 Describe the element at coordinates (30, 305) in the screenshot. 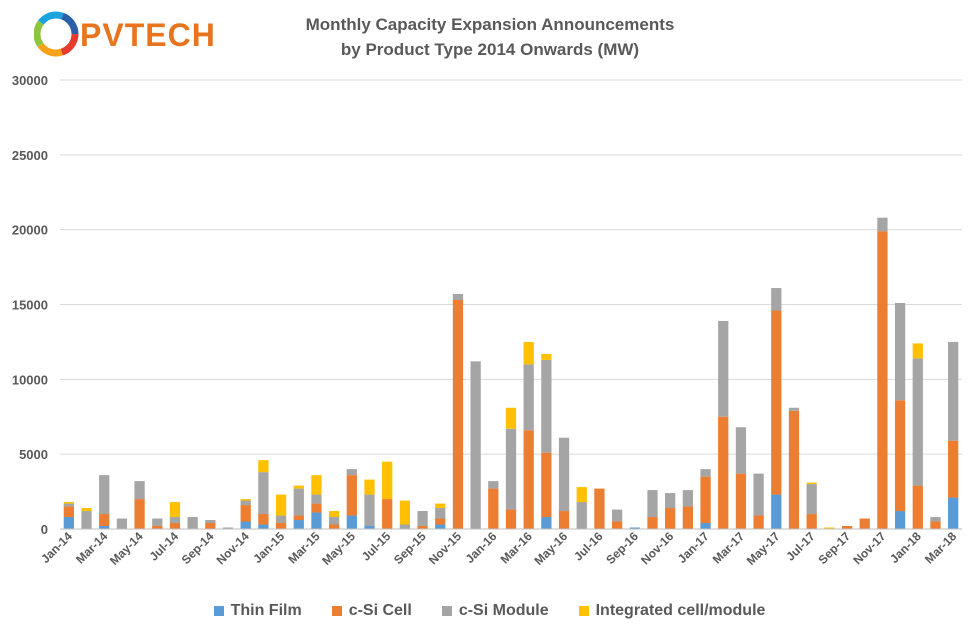

I see `y-tick-label: 15000` at that location.